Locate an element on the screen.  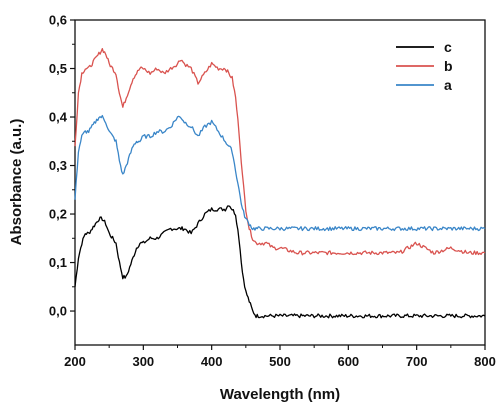
y-tick-label-0,2: 0,2 is located at coordinates (58, 214).